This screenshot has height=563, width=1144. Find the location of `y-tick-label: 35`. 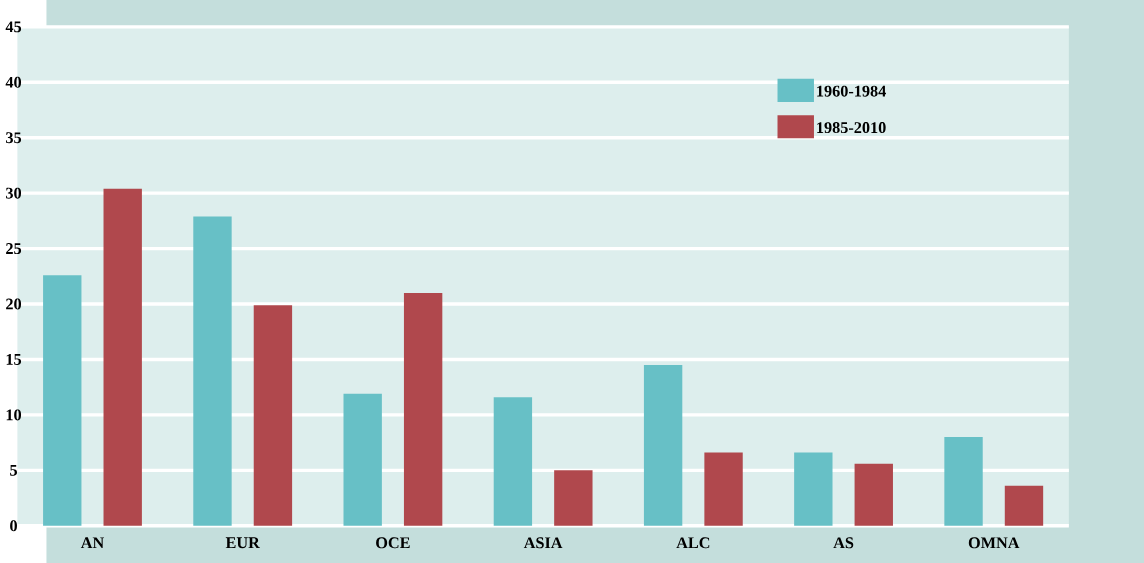

y-tick-label: 35 is located at coordinates (14, 138).